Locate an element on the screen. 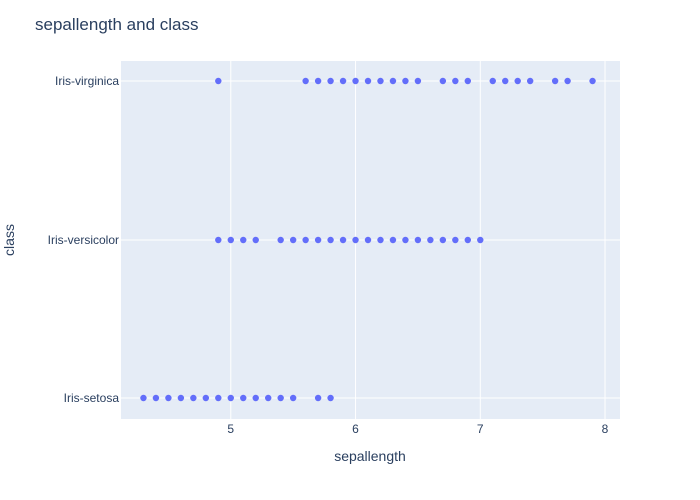 The image size is (700, 500). y-axis-ticks: Iris-setosa Iris-versicolor Iris-virginica is located at coordinates (84, 239).